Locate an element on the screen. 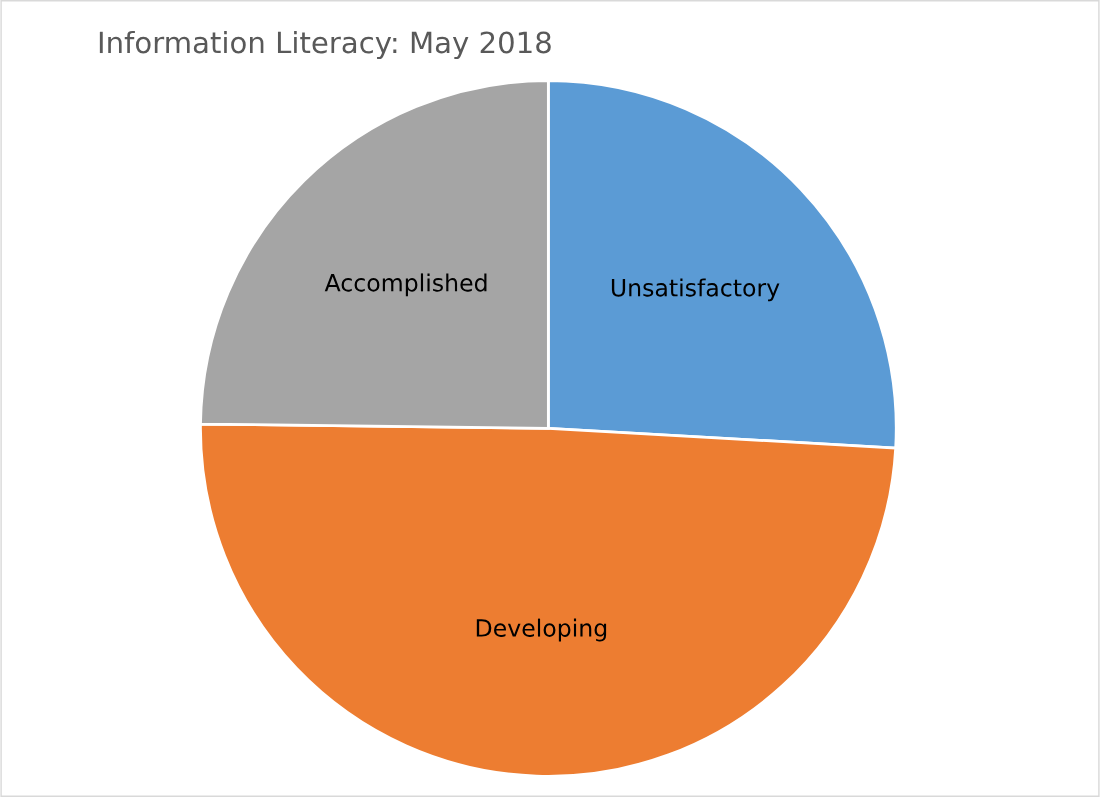  slice-label: Developing is located at coordinates (541, 630).